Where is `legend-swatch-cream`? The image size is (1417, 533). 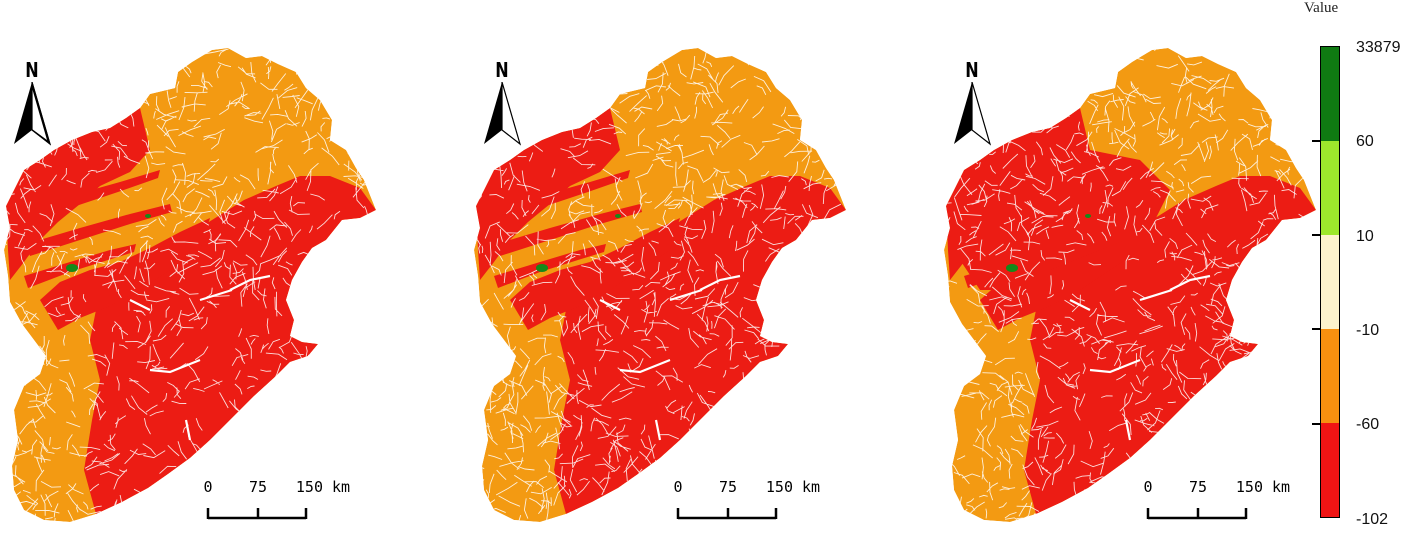 legend-swatch-cream is located at coordinates (1330, 282).